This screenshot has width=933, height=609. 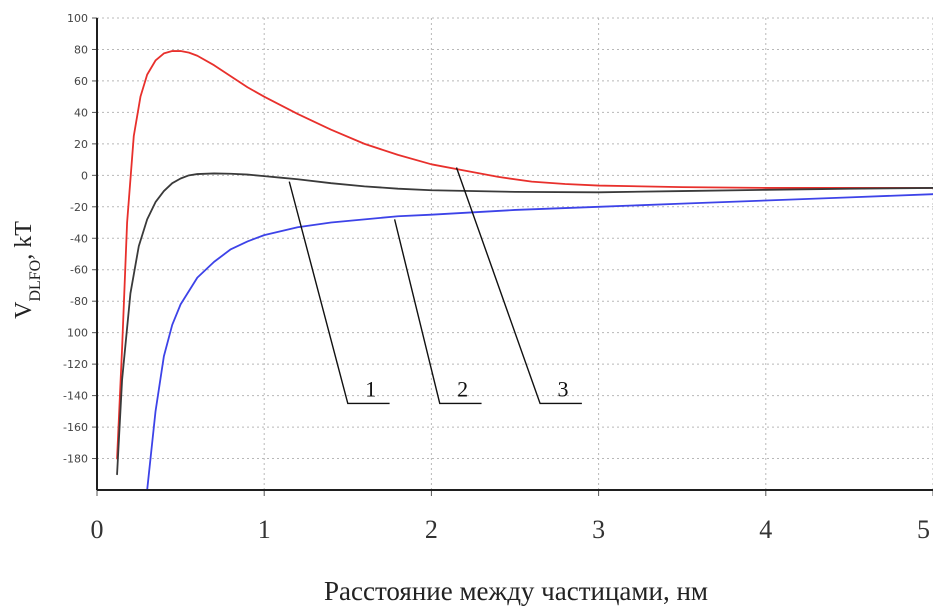 What do you see at coordinates (562, 388) in the screenshot?
I see `annotation-label-3: 3` at bounding box center [562, 388].